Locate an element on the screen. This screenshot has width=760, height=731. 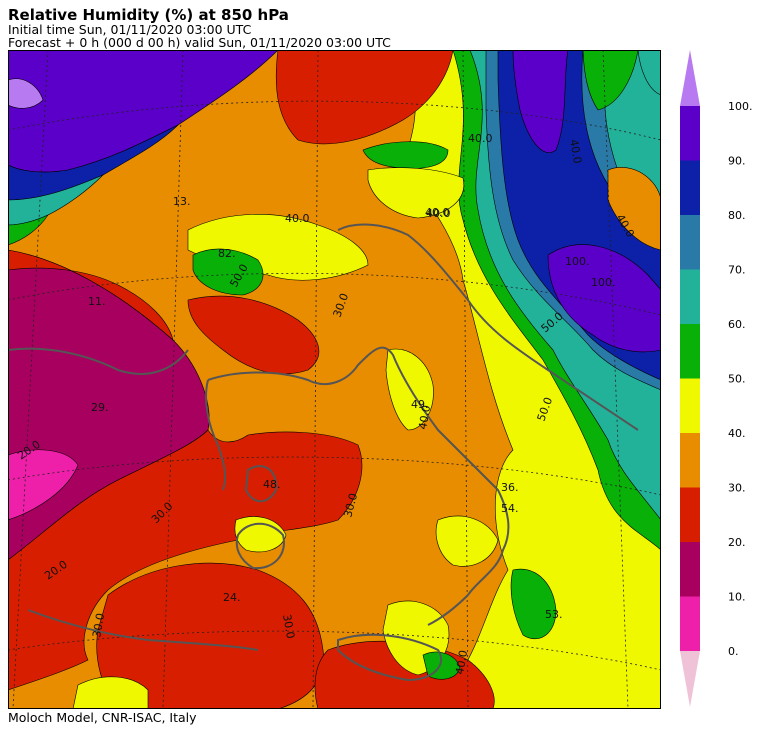
field-60-70-ne-corner is located at coordinates (649, 73).